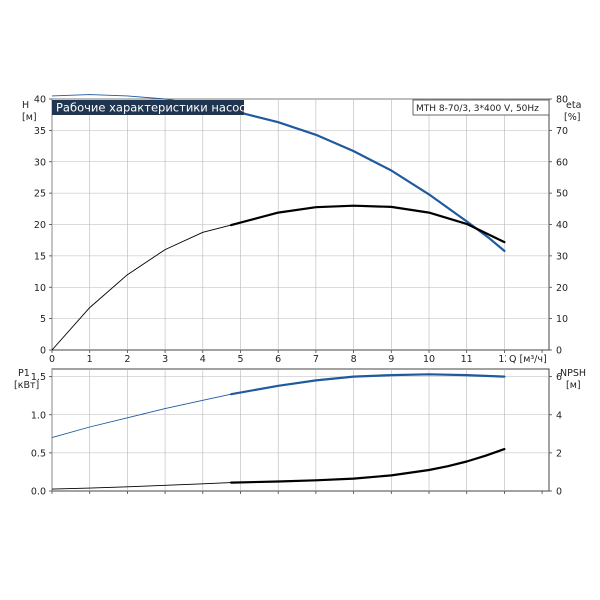  I want to click on y-left-label-h: H, so click(25, 105).